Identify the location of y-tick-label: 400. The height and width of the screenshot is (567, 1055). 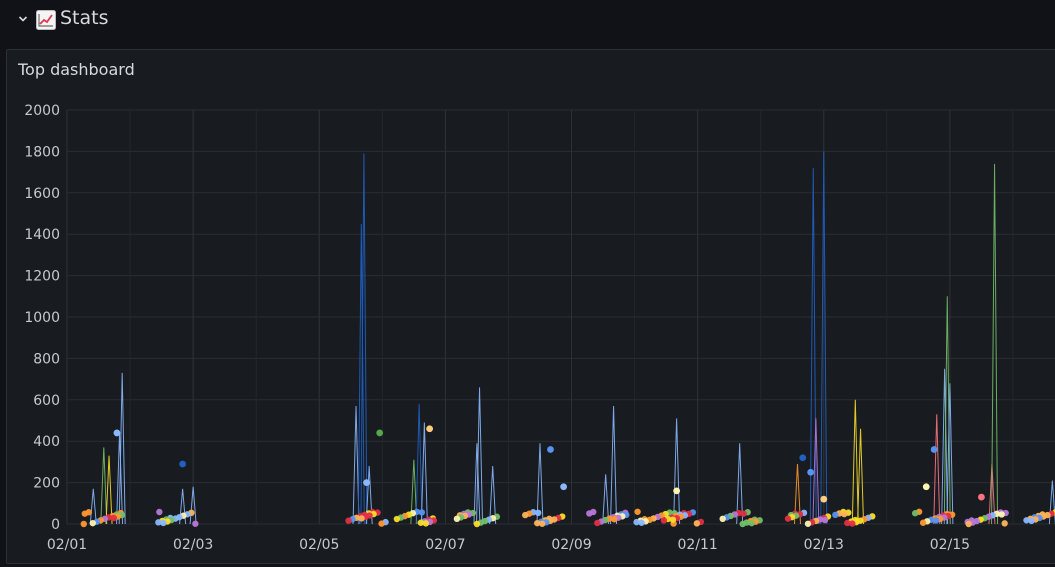
(46, 442).